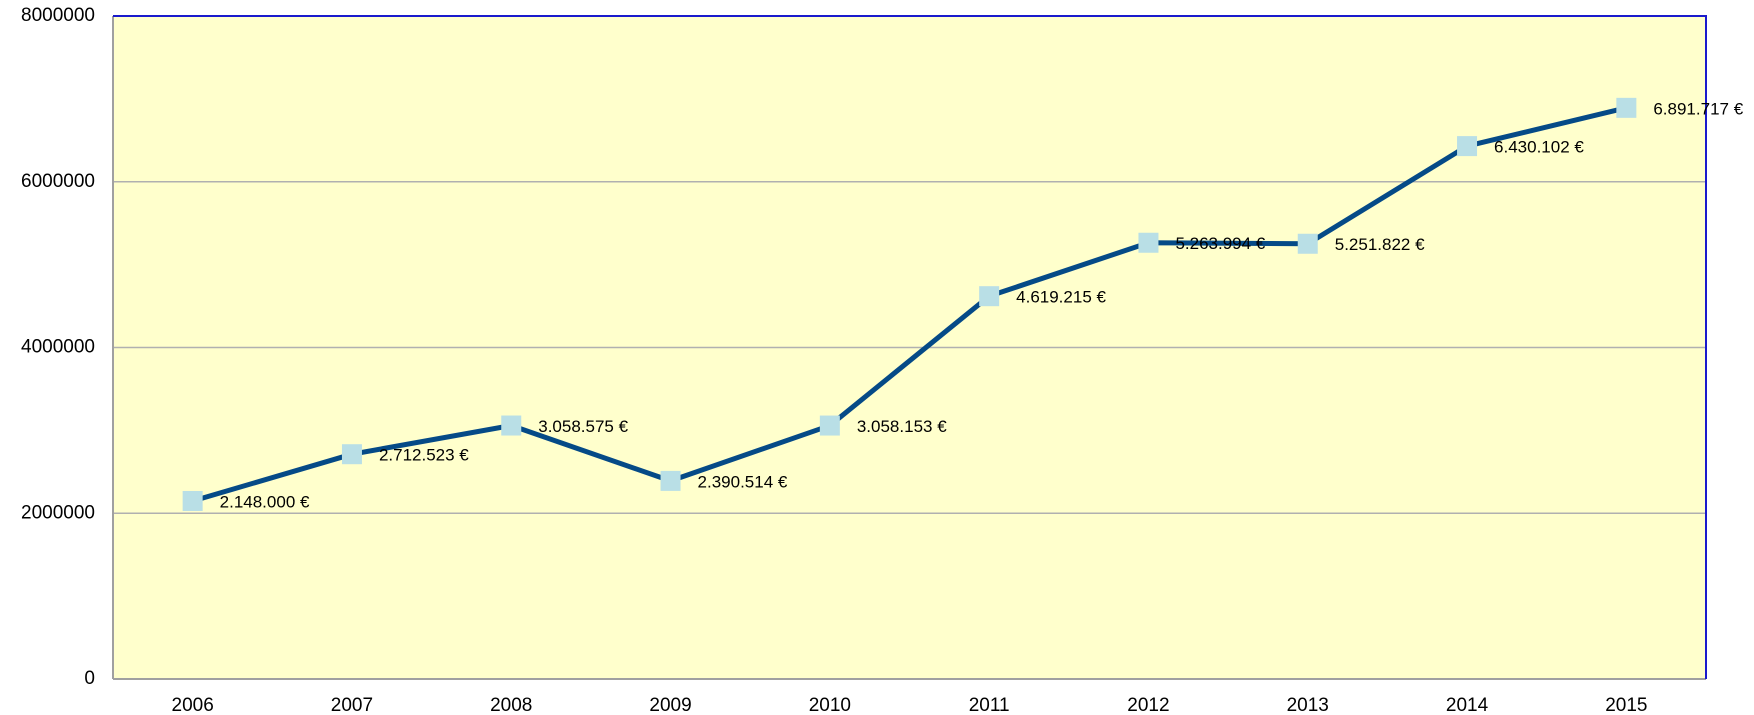  I want to click on y-tick-label: 8000000, so click(58, 15).